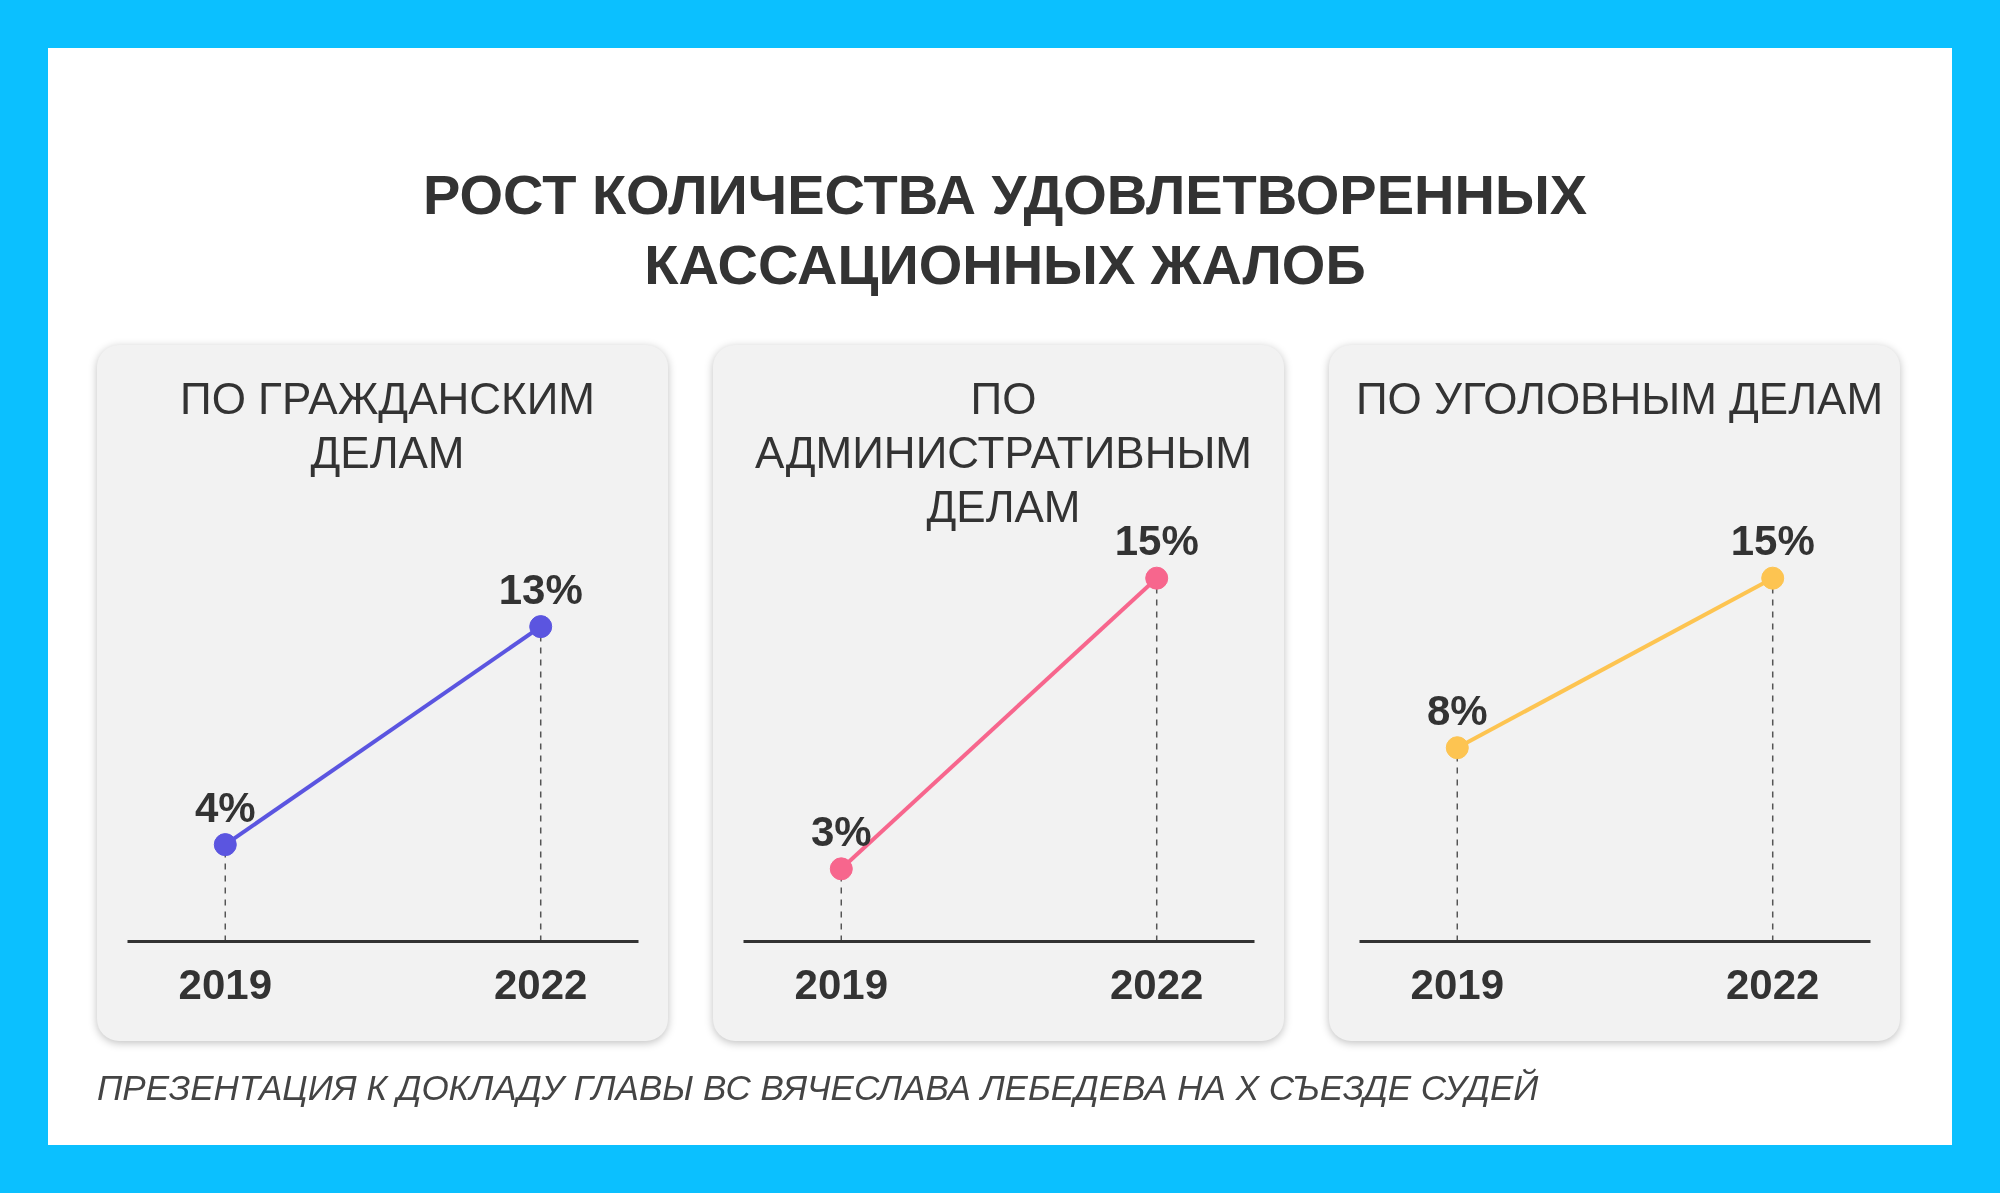  What do you see at coordinates (1772, 541) in the screenshot?
I see `data-label: 15%` at bounding box center [1772, 541].